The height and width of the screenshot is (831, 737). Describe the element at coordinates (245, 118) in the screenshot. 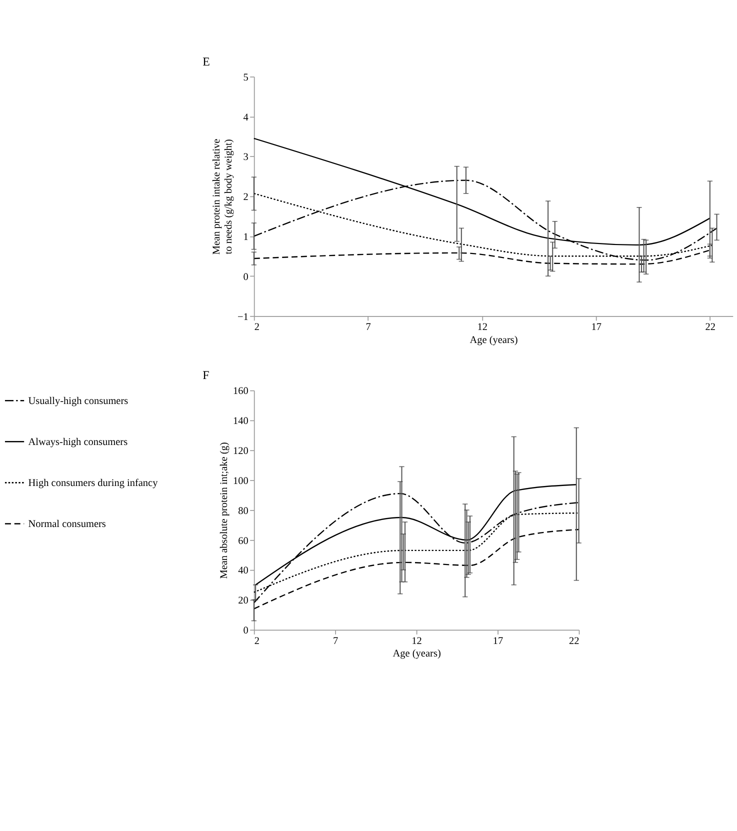

I see `y-tick-label: 4` at that location.